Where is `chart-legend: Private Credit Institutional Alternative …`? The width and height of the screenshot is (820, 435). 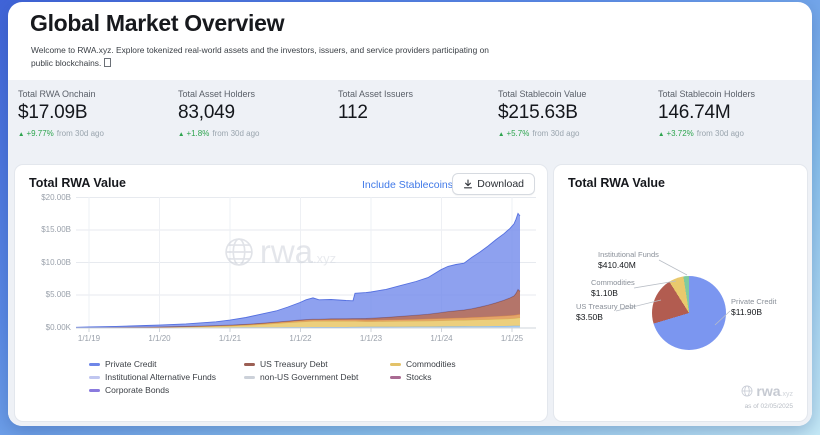 chart-legend: Private Credit Institutional Alternative … is located at coordinates (298, 377).